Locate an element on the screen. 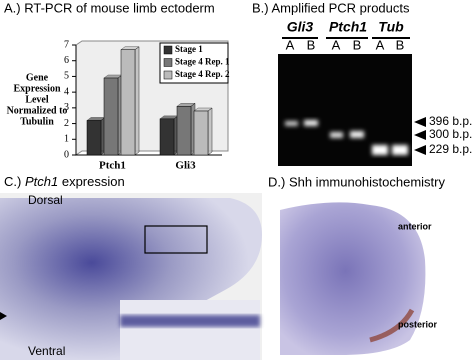 This screenshot has width=474, height=360. panel-b-title: B.) Amplified PCR products is located at coordinates (331, 7).